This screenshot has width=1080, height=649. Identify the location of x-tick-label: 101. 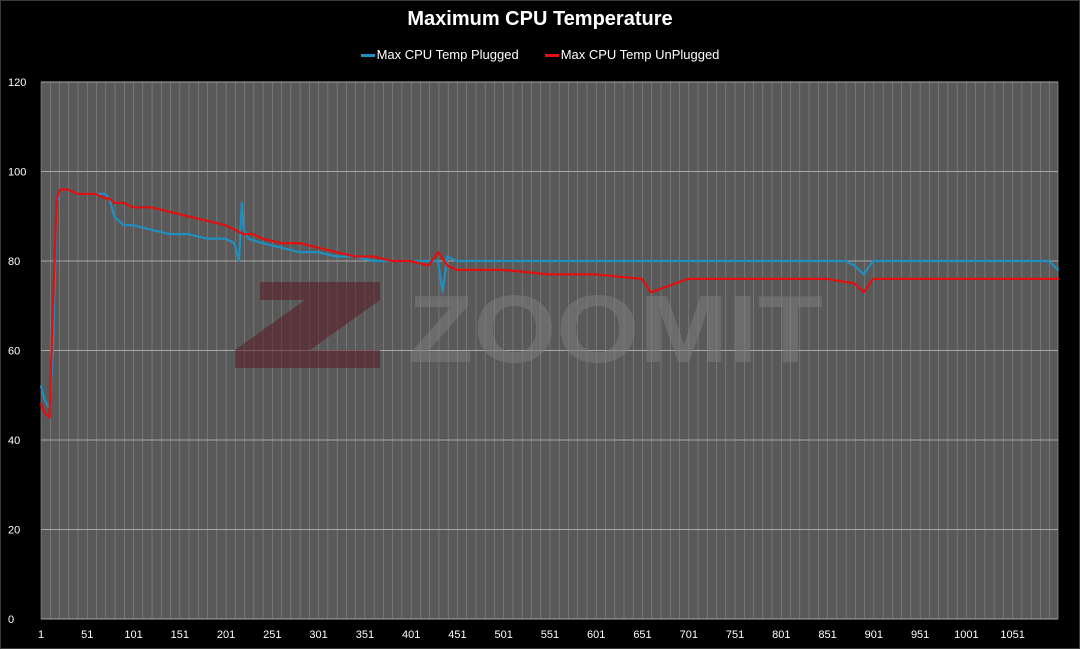
(133, 635).